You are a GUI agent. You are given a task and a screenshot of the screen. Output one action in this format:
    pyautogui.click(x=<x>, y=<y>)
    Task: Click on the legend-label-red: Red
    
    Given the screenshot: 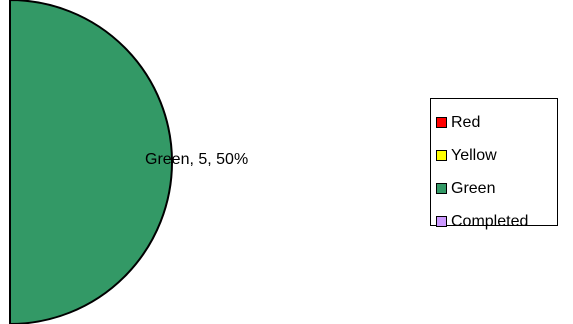 What is the action you would take?
    pyautogui.click(x=466, y=122)
    